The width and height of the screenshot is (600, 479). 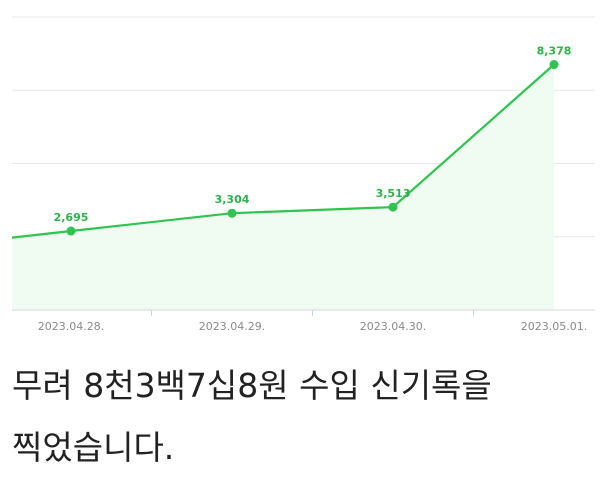 What do you see at coordinates (554, 326) in the screenshot?
I see `x-tick-label: 2023.05.01.` at bounding box center [554, 326].